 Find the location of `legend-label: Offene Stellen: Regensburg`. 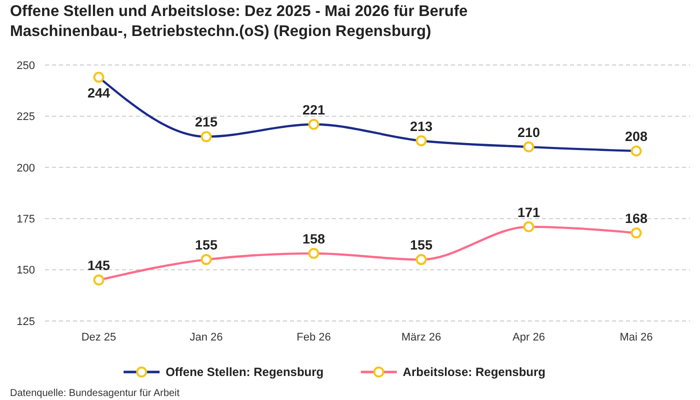

legend-label: Offene Stellen: Regensburg is located at coordinates (245, 372).